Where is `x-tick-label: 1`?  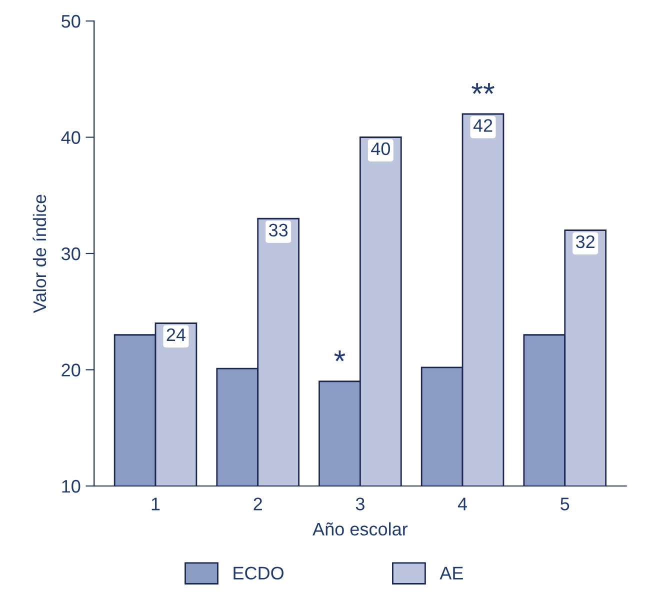
x-tick-label: 1 is located at coordinates (156, 504).